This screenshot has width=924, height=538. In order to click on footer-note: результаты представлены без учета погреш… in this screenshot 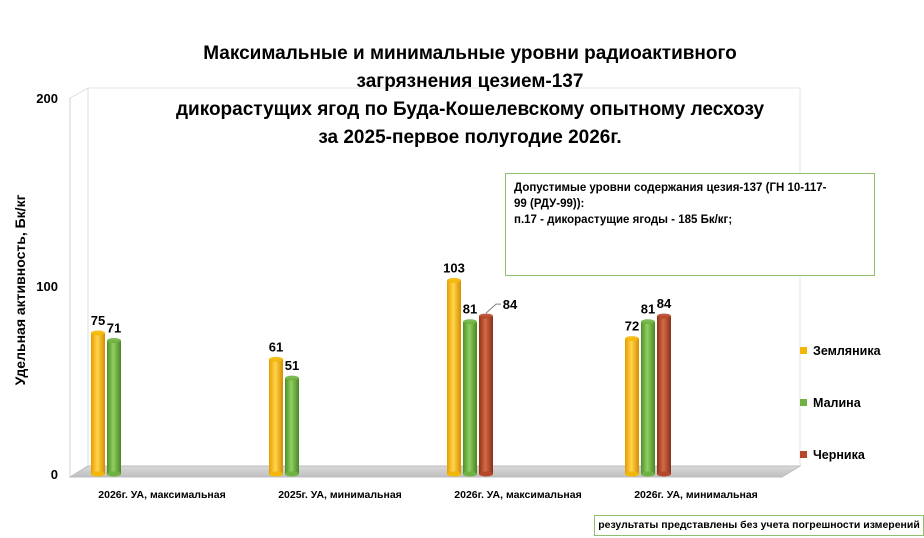, I will do `click(759, 525)`.